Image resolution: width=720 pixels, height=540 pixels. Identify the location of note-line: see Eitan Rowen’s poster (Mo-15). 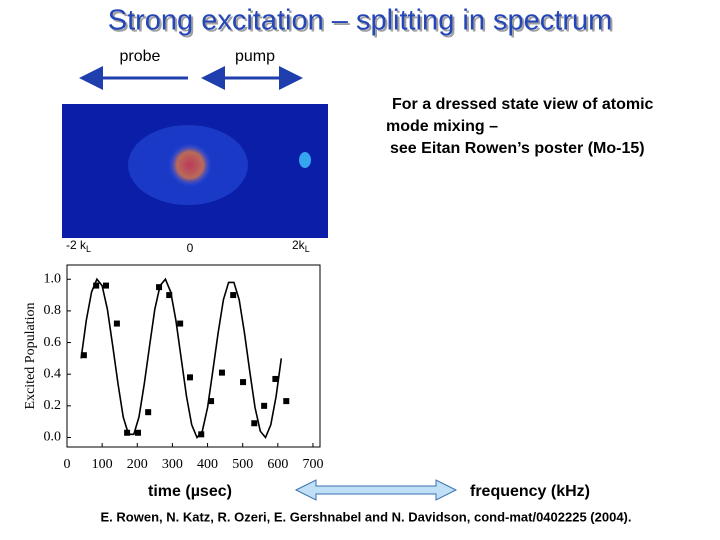
(517, 148).